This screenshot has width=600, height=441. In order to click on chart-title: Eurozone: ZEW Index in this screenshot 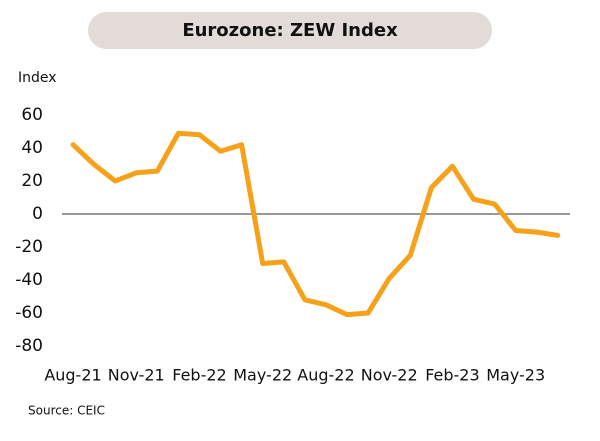, I will do `click(290, 30)`.